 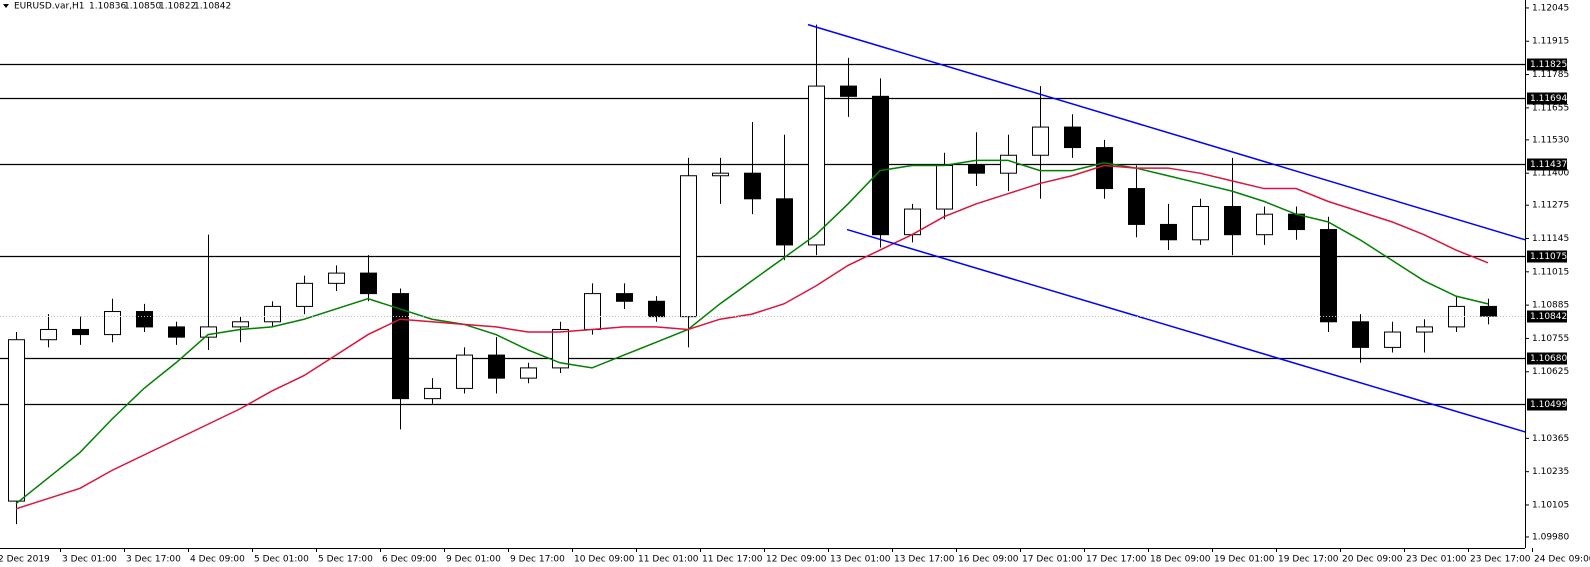 What do you see at coordinates (1372, 560) in the screenshot?
I see `x-tick-label: 20 Dec 09:00` at bounding box center [1372, 560].